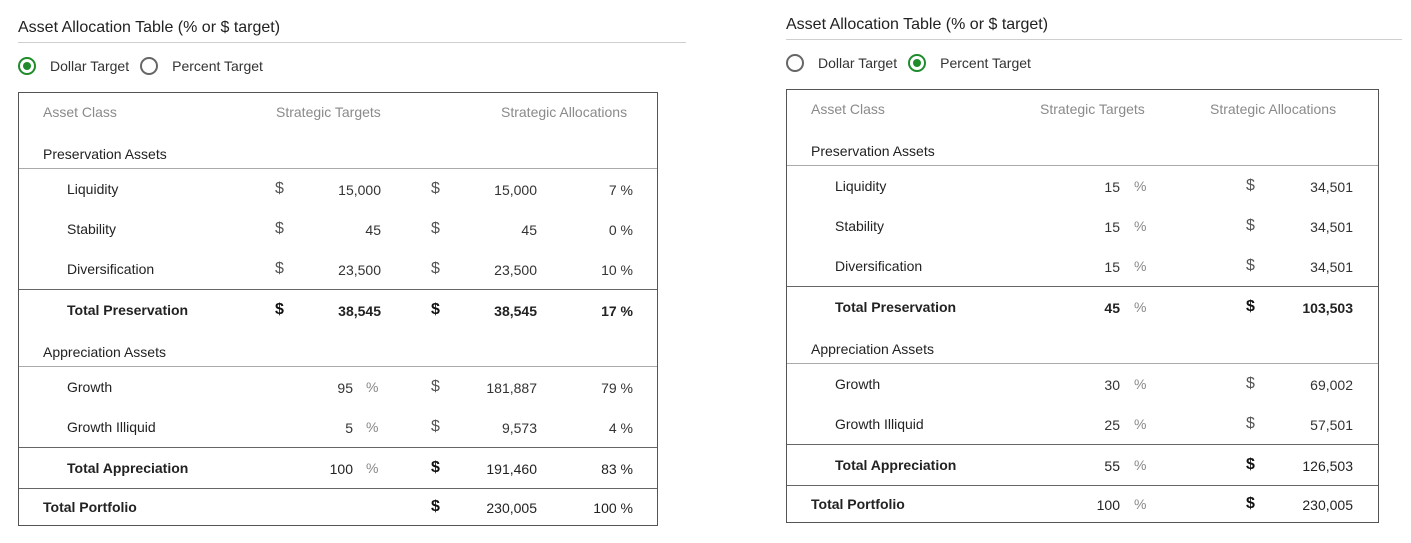 The height and width of the screenshot is (543, 1411). What do you see at coordinates (617, 270) in the screenshot?
I see `allocation-percent: 10 %` at bounding box center [617, 270].